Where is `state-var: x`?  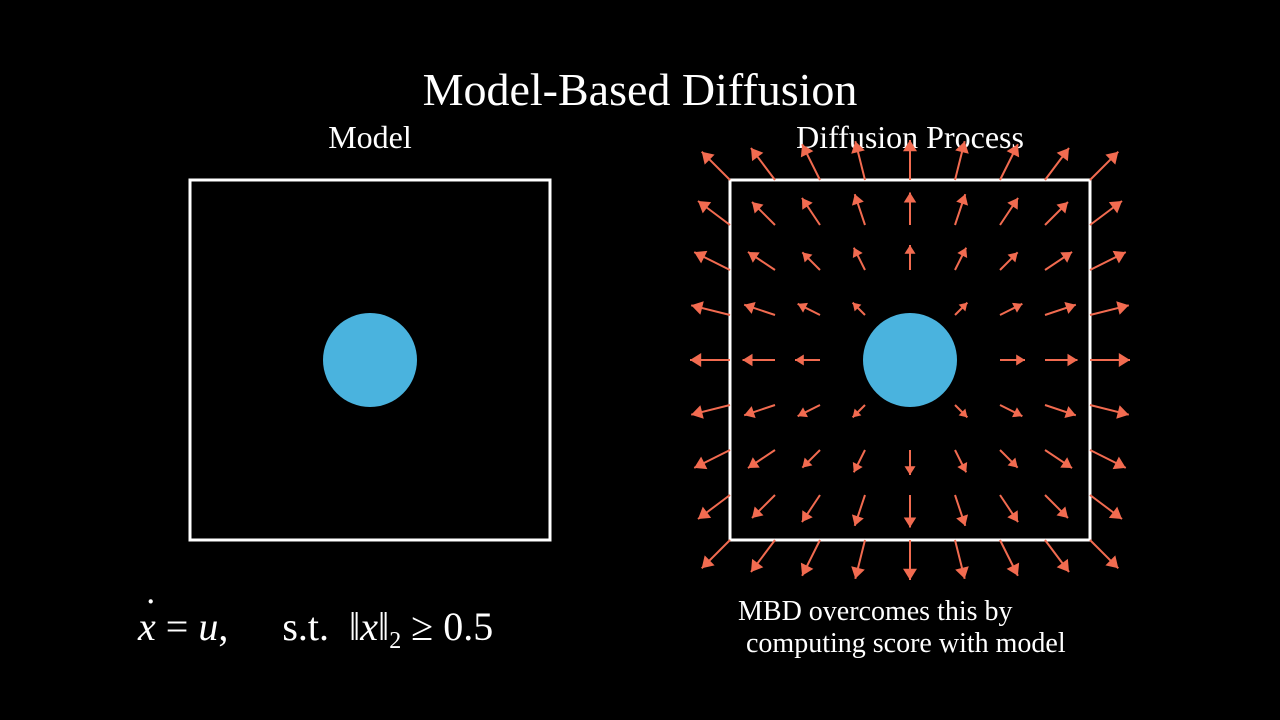
state-var: x is located at coordinates (147, 626).